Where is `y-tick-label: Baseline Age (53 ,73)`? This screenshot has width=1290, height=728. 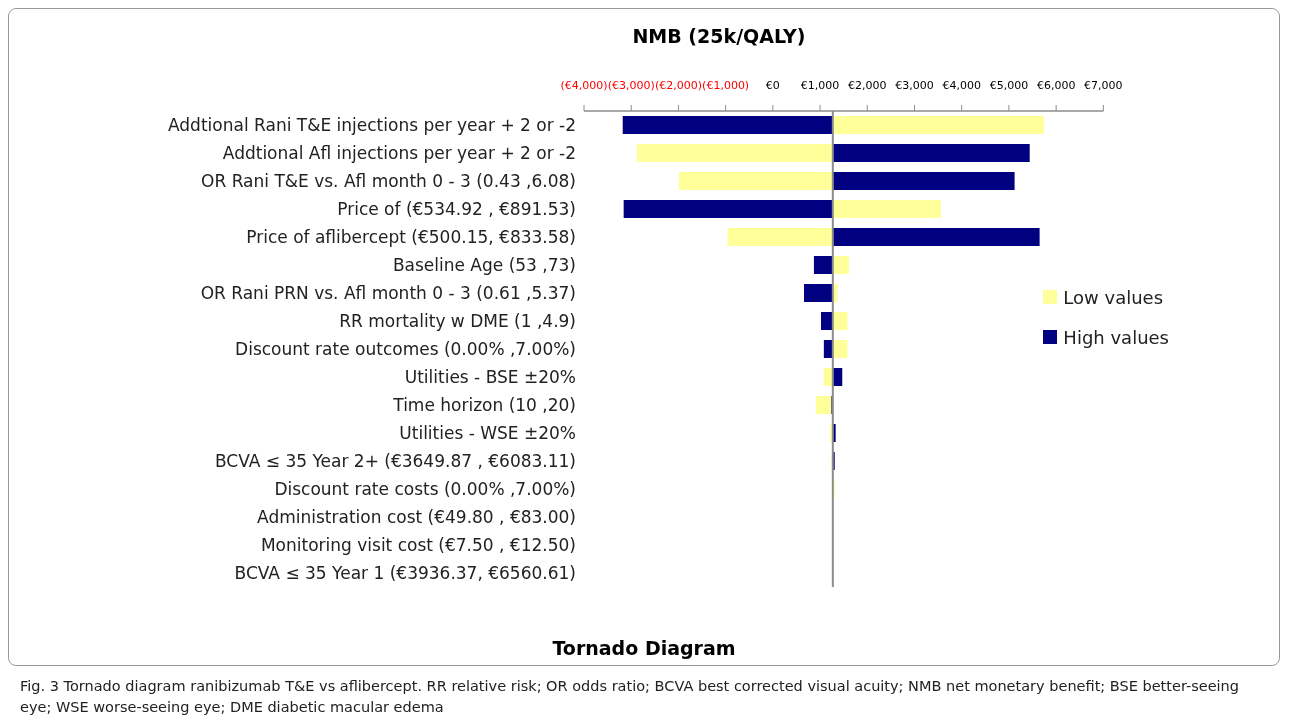
y-tick-label: Baseline Age (53 ,73) is located at coordinates (484, 265).